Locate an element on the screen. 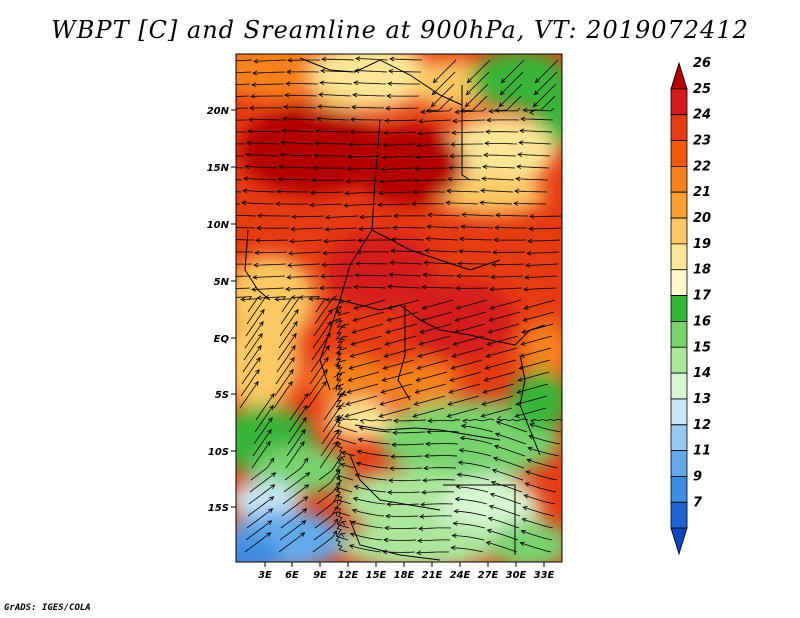  lon-tick-label: 21E is located at coordinates (432, 575).